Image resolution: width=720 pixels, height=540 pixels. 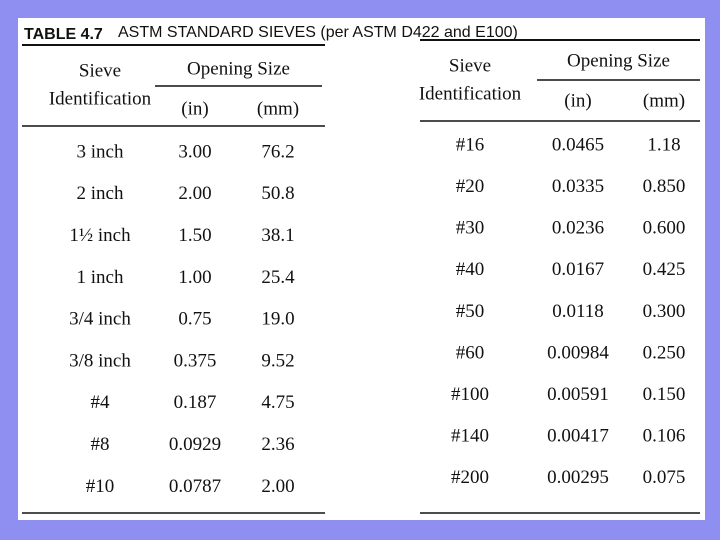 I want to click on table-cell: 50.8, so click(x=277, y=193).